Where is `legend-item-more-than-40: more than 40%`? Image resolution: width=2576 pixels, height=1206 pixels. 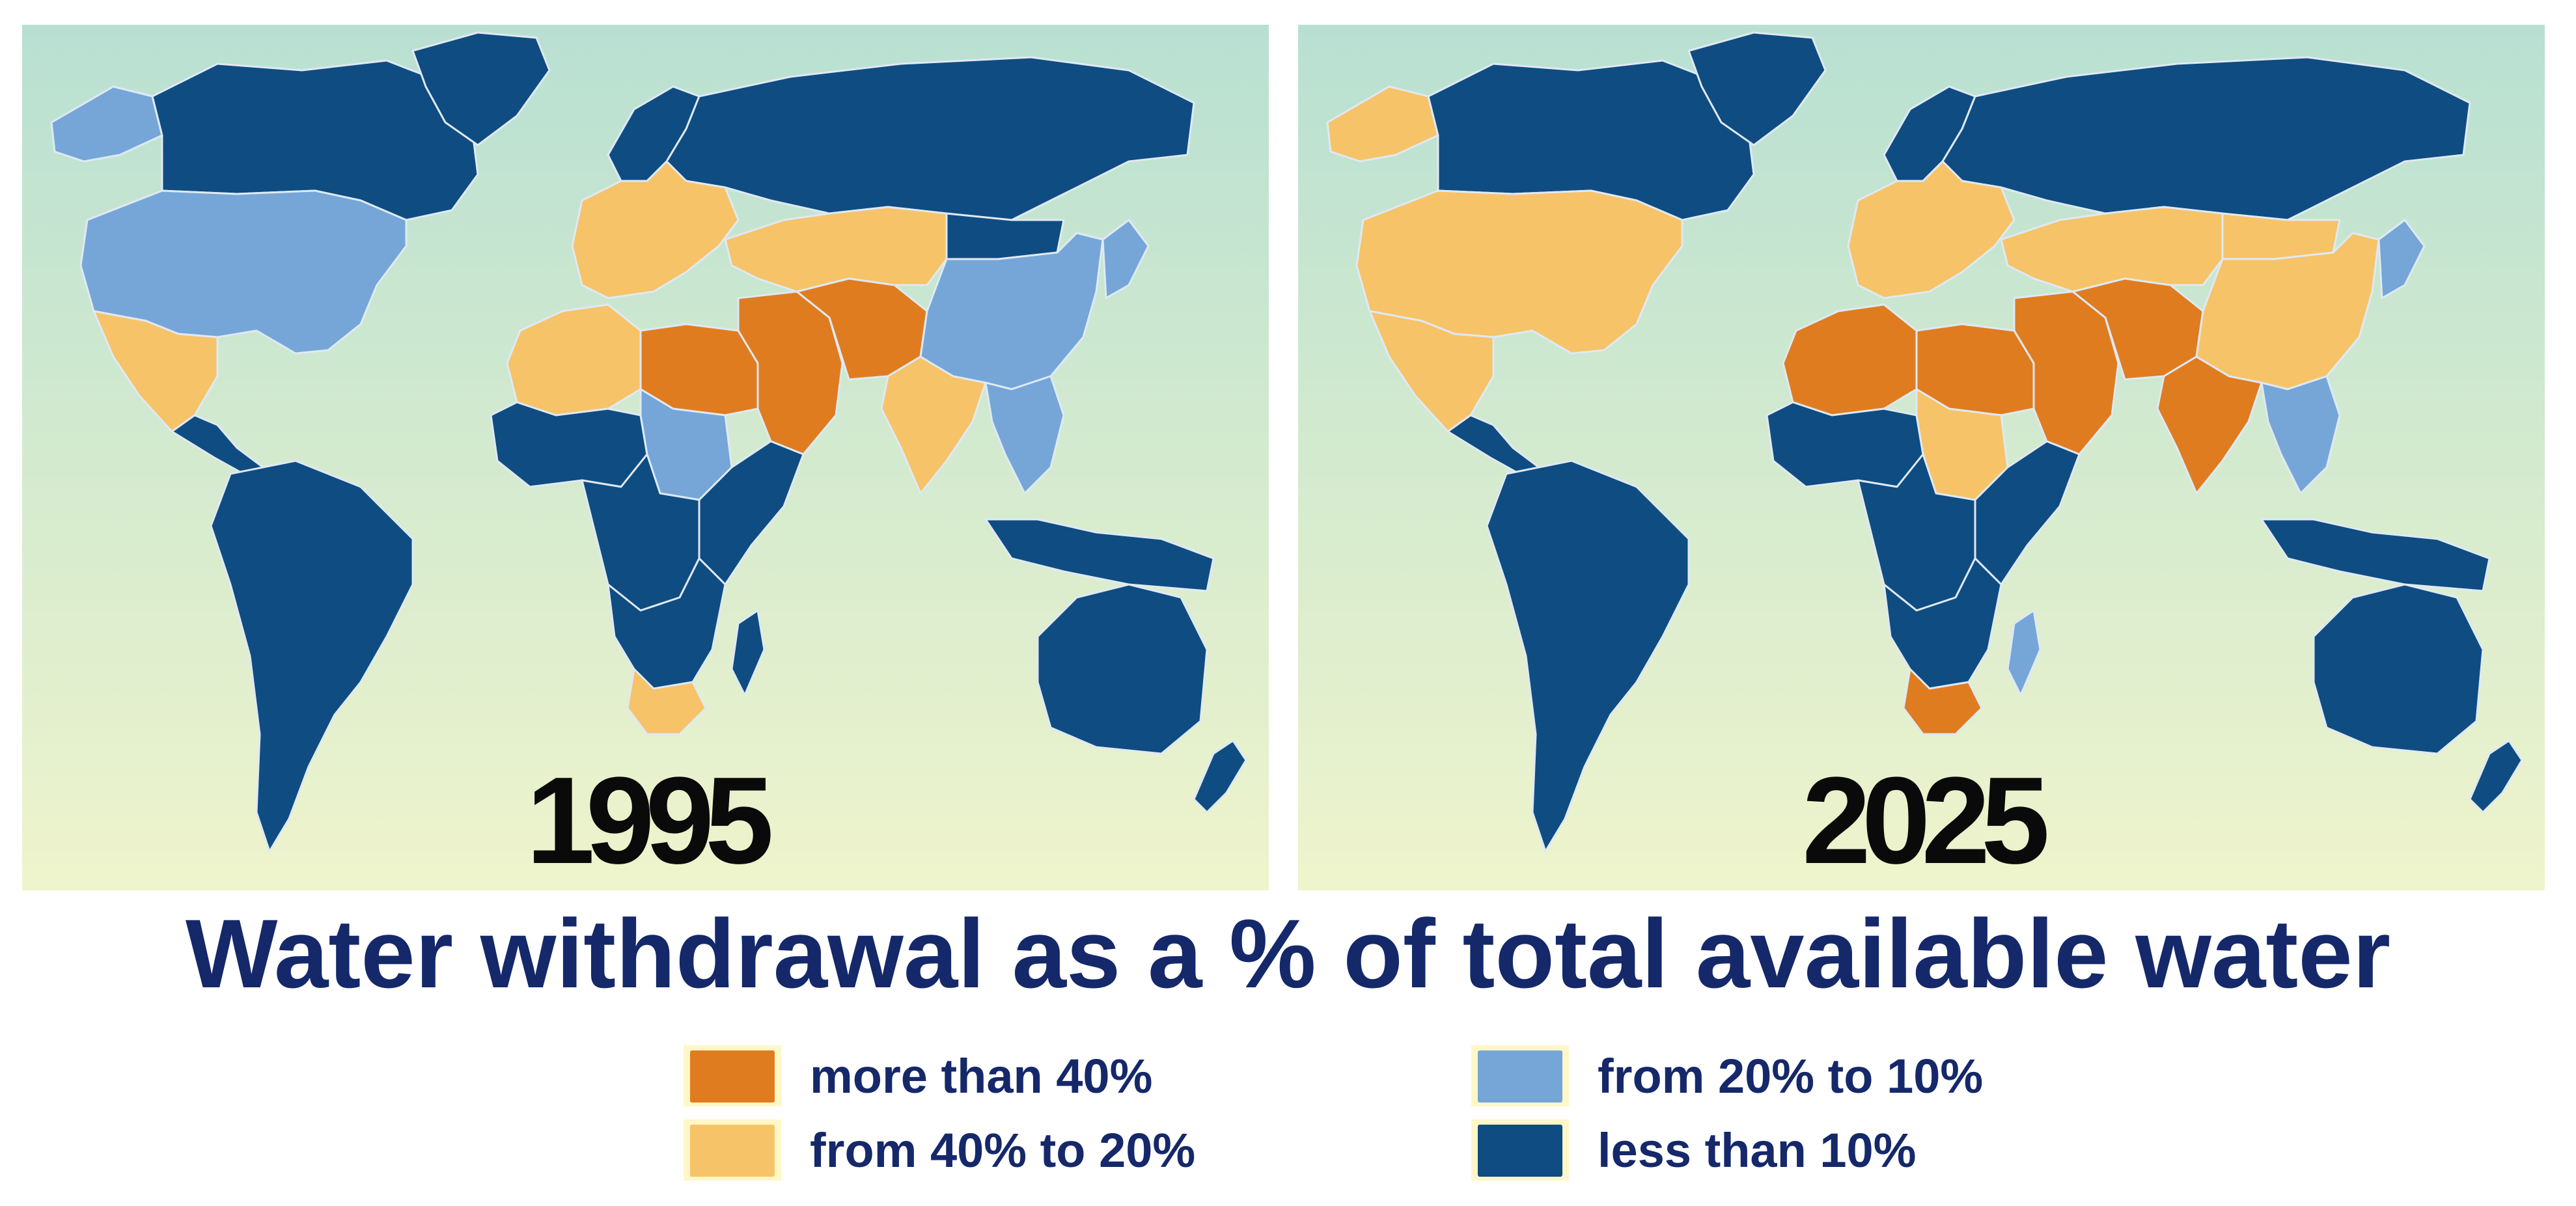
legend-item-more-than-40: more than 40% is located at coordinates (918, 1076).